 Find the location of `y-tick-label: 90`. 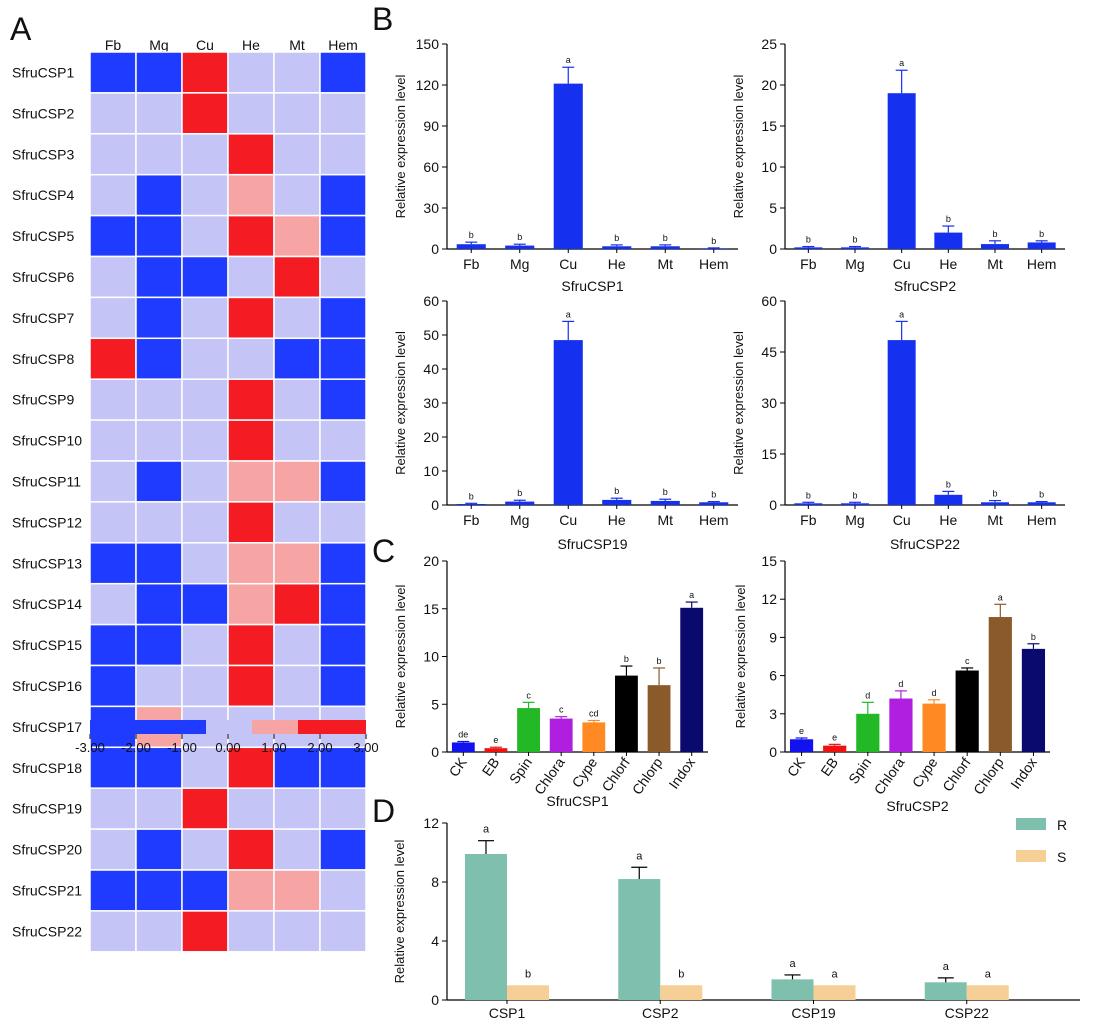

y-tick-label: 90 is located at coordinates (431, 126).